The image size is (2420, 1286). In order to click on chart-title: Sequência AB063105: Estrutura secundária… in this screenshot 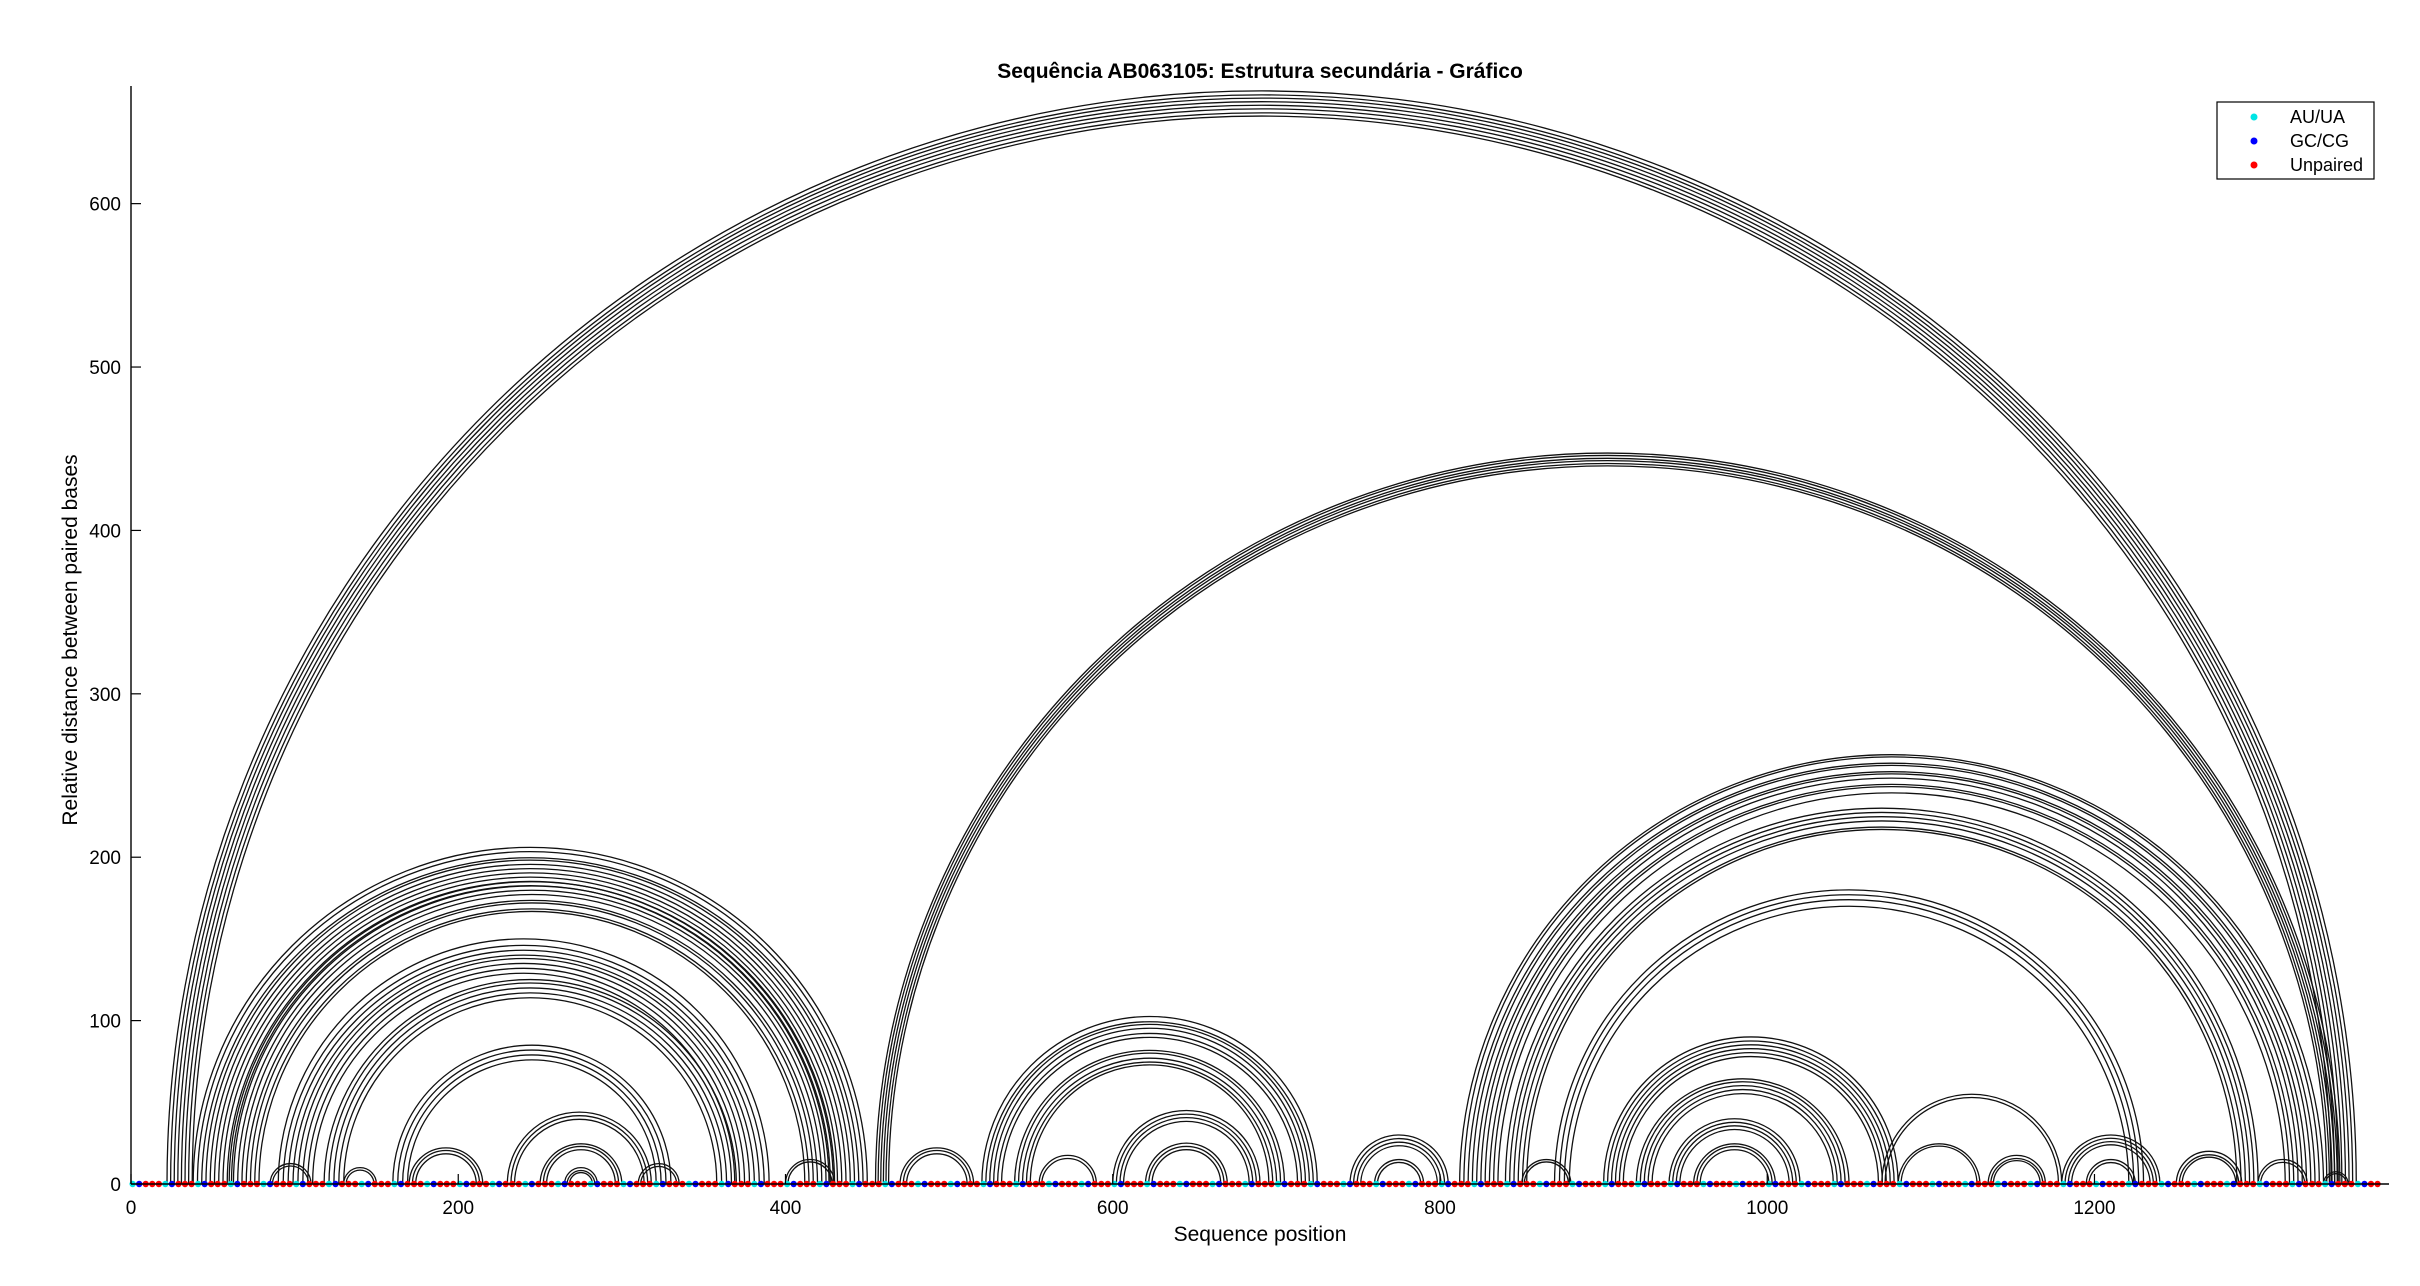, I will do `click(1260, 71)`.